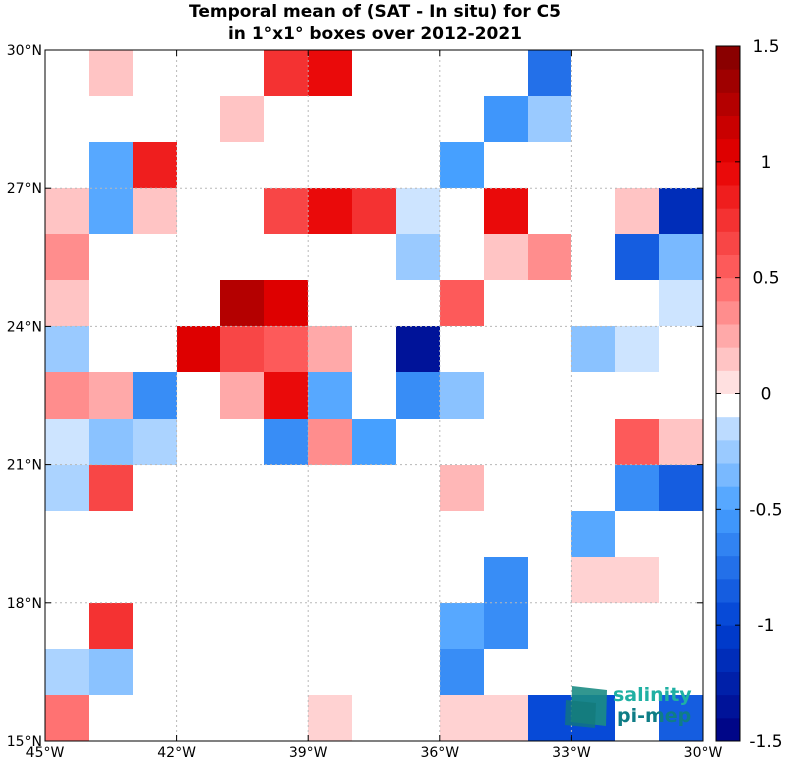  What do you see at coordinates (24, 189) in the screenshot?
I see `y-tick-label: 27°N` at bounding box center [24, 189].